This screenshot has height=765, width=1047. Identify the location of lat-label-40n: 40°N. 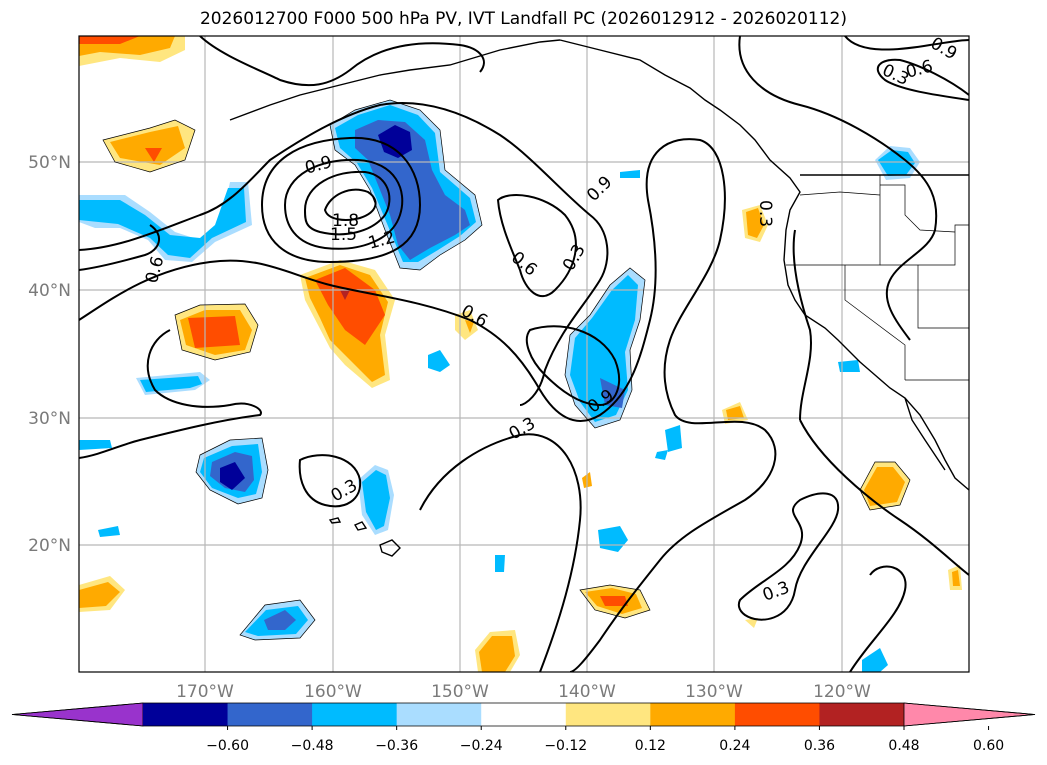
(49, 291).